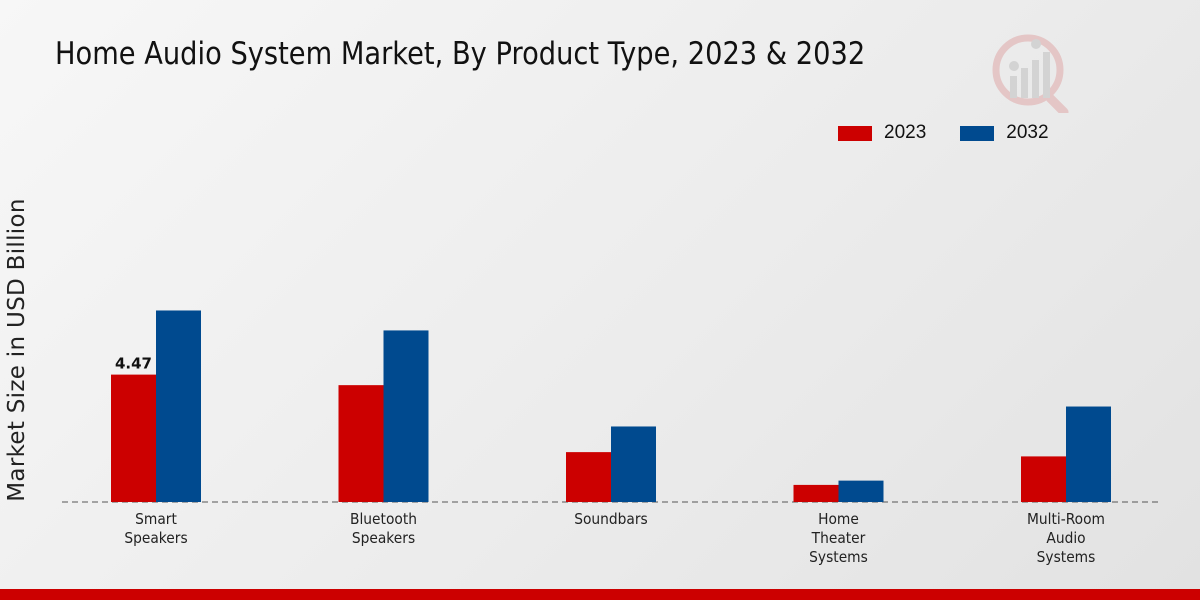  Describe the element at coordinates (943, 133) in the screenshot. I see `chart-legend: 2023 2032` at that location.